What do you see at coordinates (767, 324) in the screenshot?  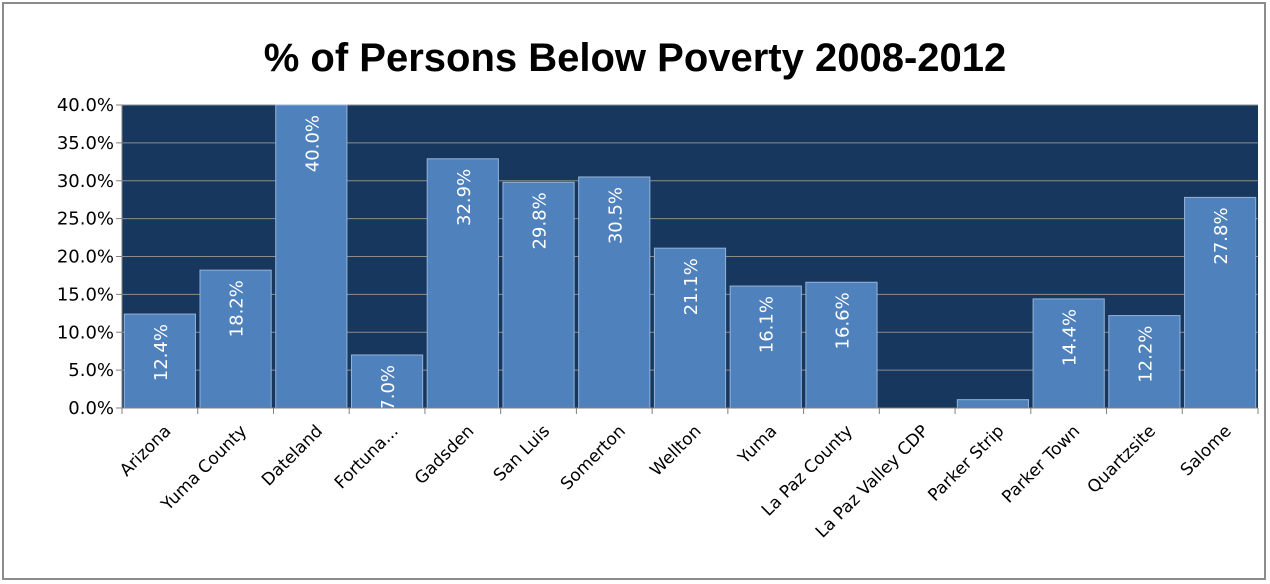 I see `data-label: 16.1%` at bounding box center [767, 324].